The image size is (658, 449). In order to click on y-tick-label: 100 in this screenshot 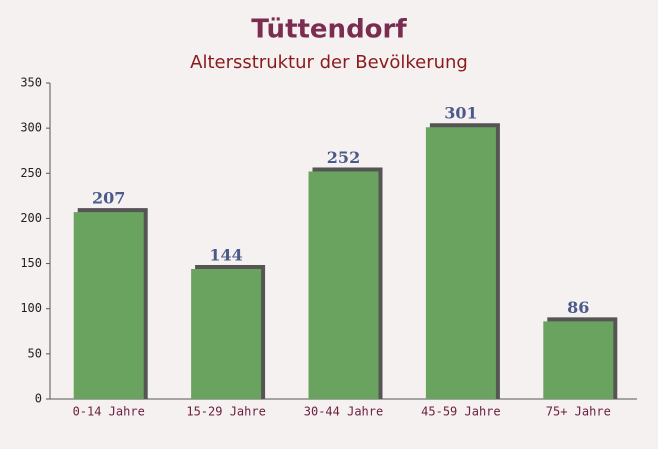, I will do `click(31, 308)`.